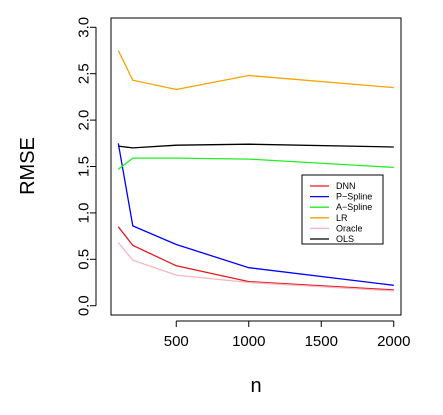 This screenshot has height=415, width=443. I want to click on series-line-oracle, so click(255, 267).